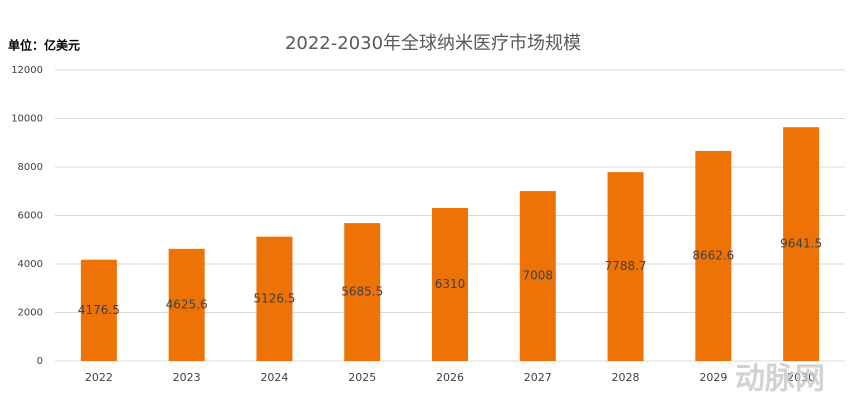 The width and height of the screenshot is (866, 408). What do you see at coordinates (433, 43) in the screenshot?
I see `chart-title: 2022-2030年全球纳米医疗市场规模` at bounding box center [433, 43].